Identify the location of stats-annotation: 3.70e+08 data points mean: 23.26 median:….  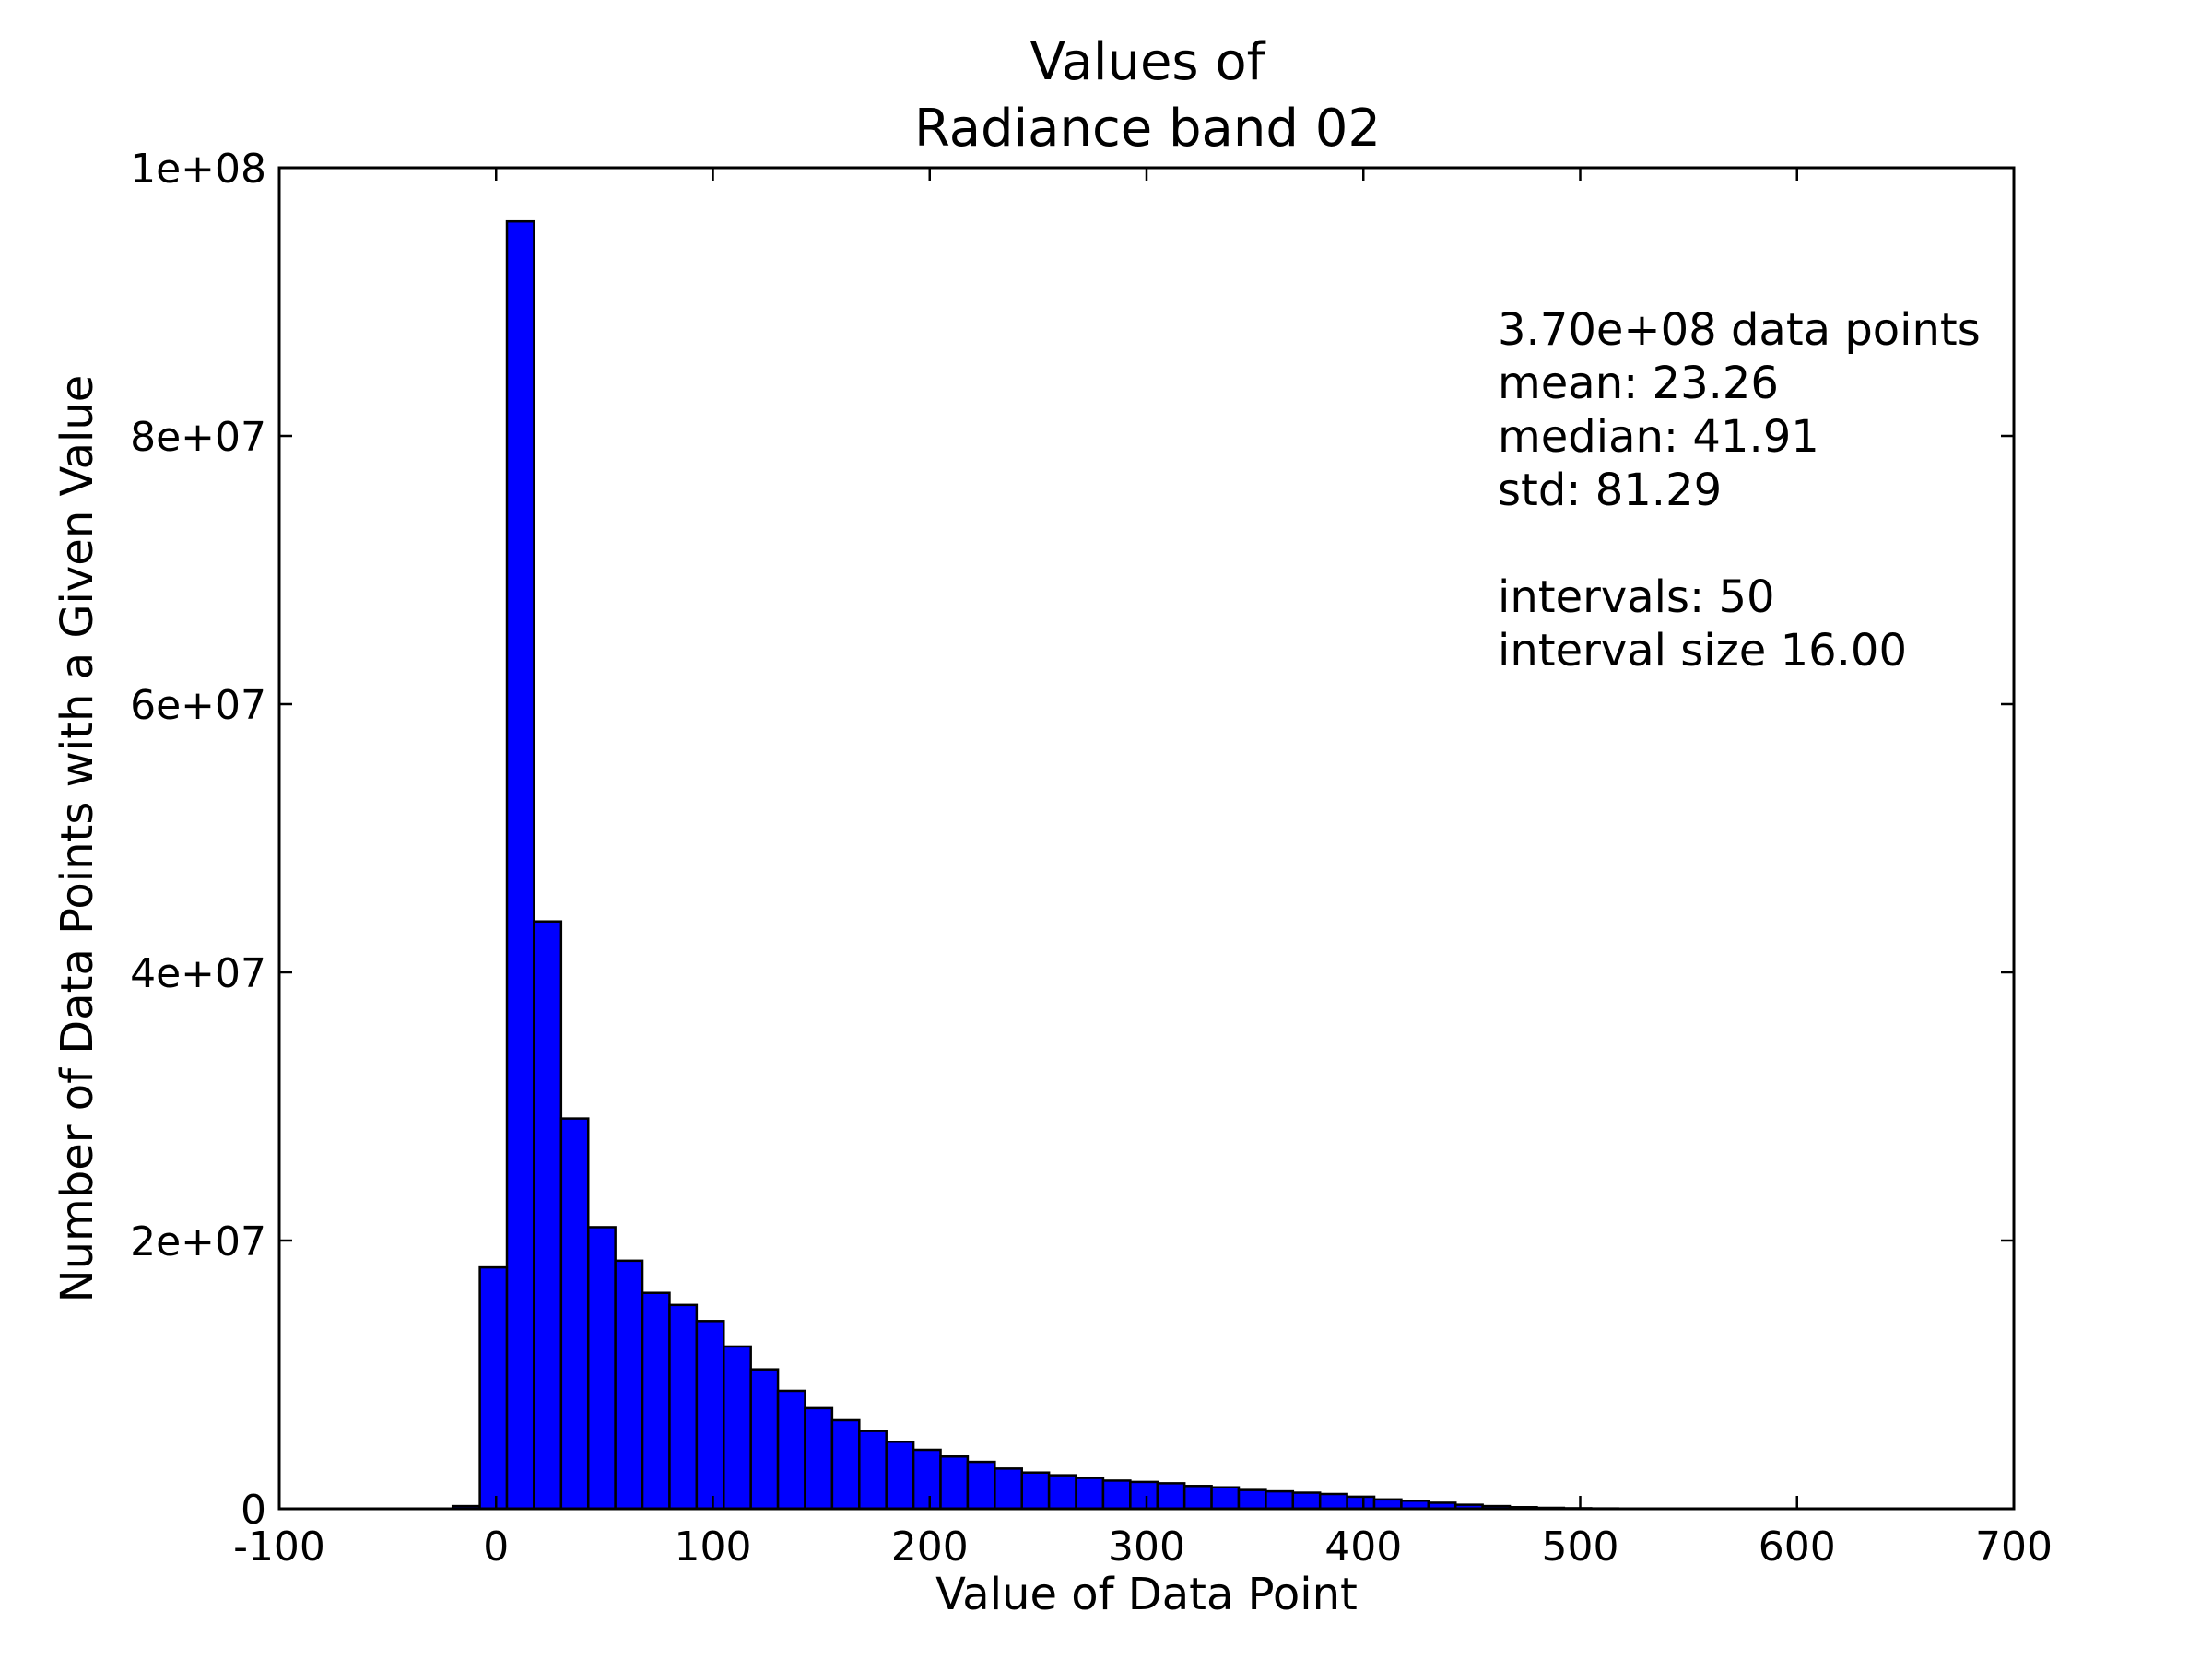
(1739, 490).